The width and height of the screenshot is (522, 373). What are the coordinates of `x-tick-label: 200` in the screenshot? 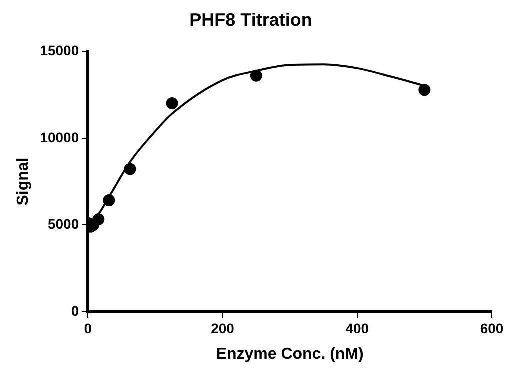 It's located at (223, 328).